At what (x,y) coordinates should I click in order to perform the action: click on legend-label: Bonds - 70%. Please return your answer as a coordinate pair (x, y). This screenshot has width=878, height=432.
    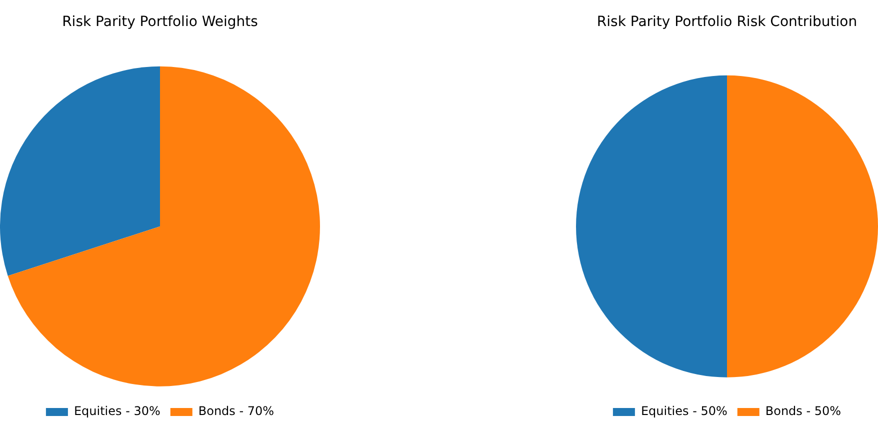
    Looking at the image, I should click on (236, 411).